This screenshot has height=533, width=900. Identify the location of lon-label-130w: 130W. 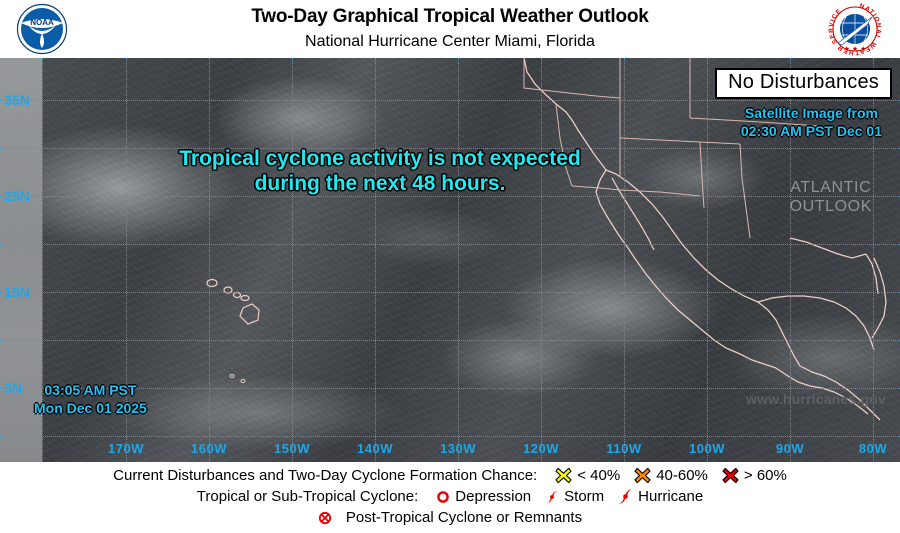
(458, 448).